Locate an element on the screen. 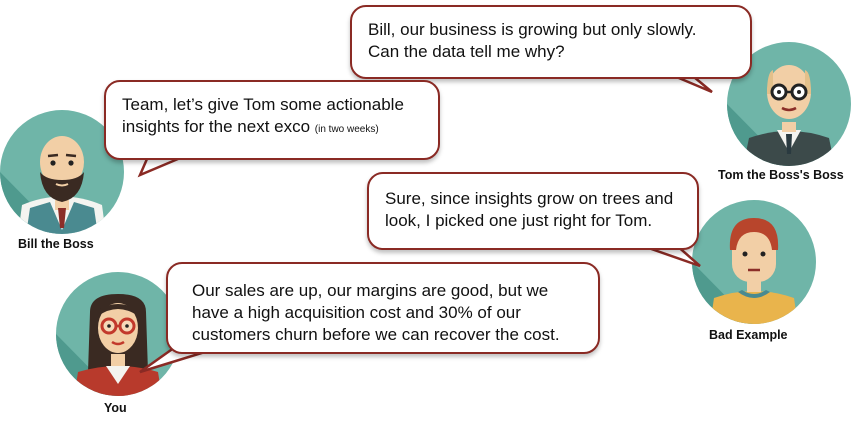 This screenshot has height=423, width=865. tom-avatar-icon is located at coordinates (789, 104).